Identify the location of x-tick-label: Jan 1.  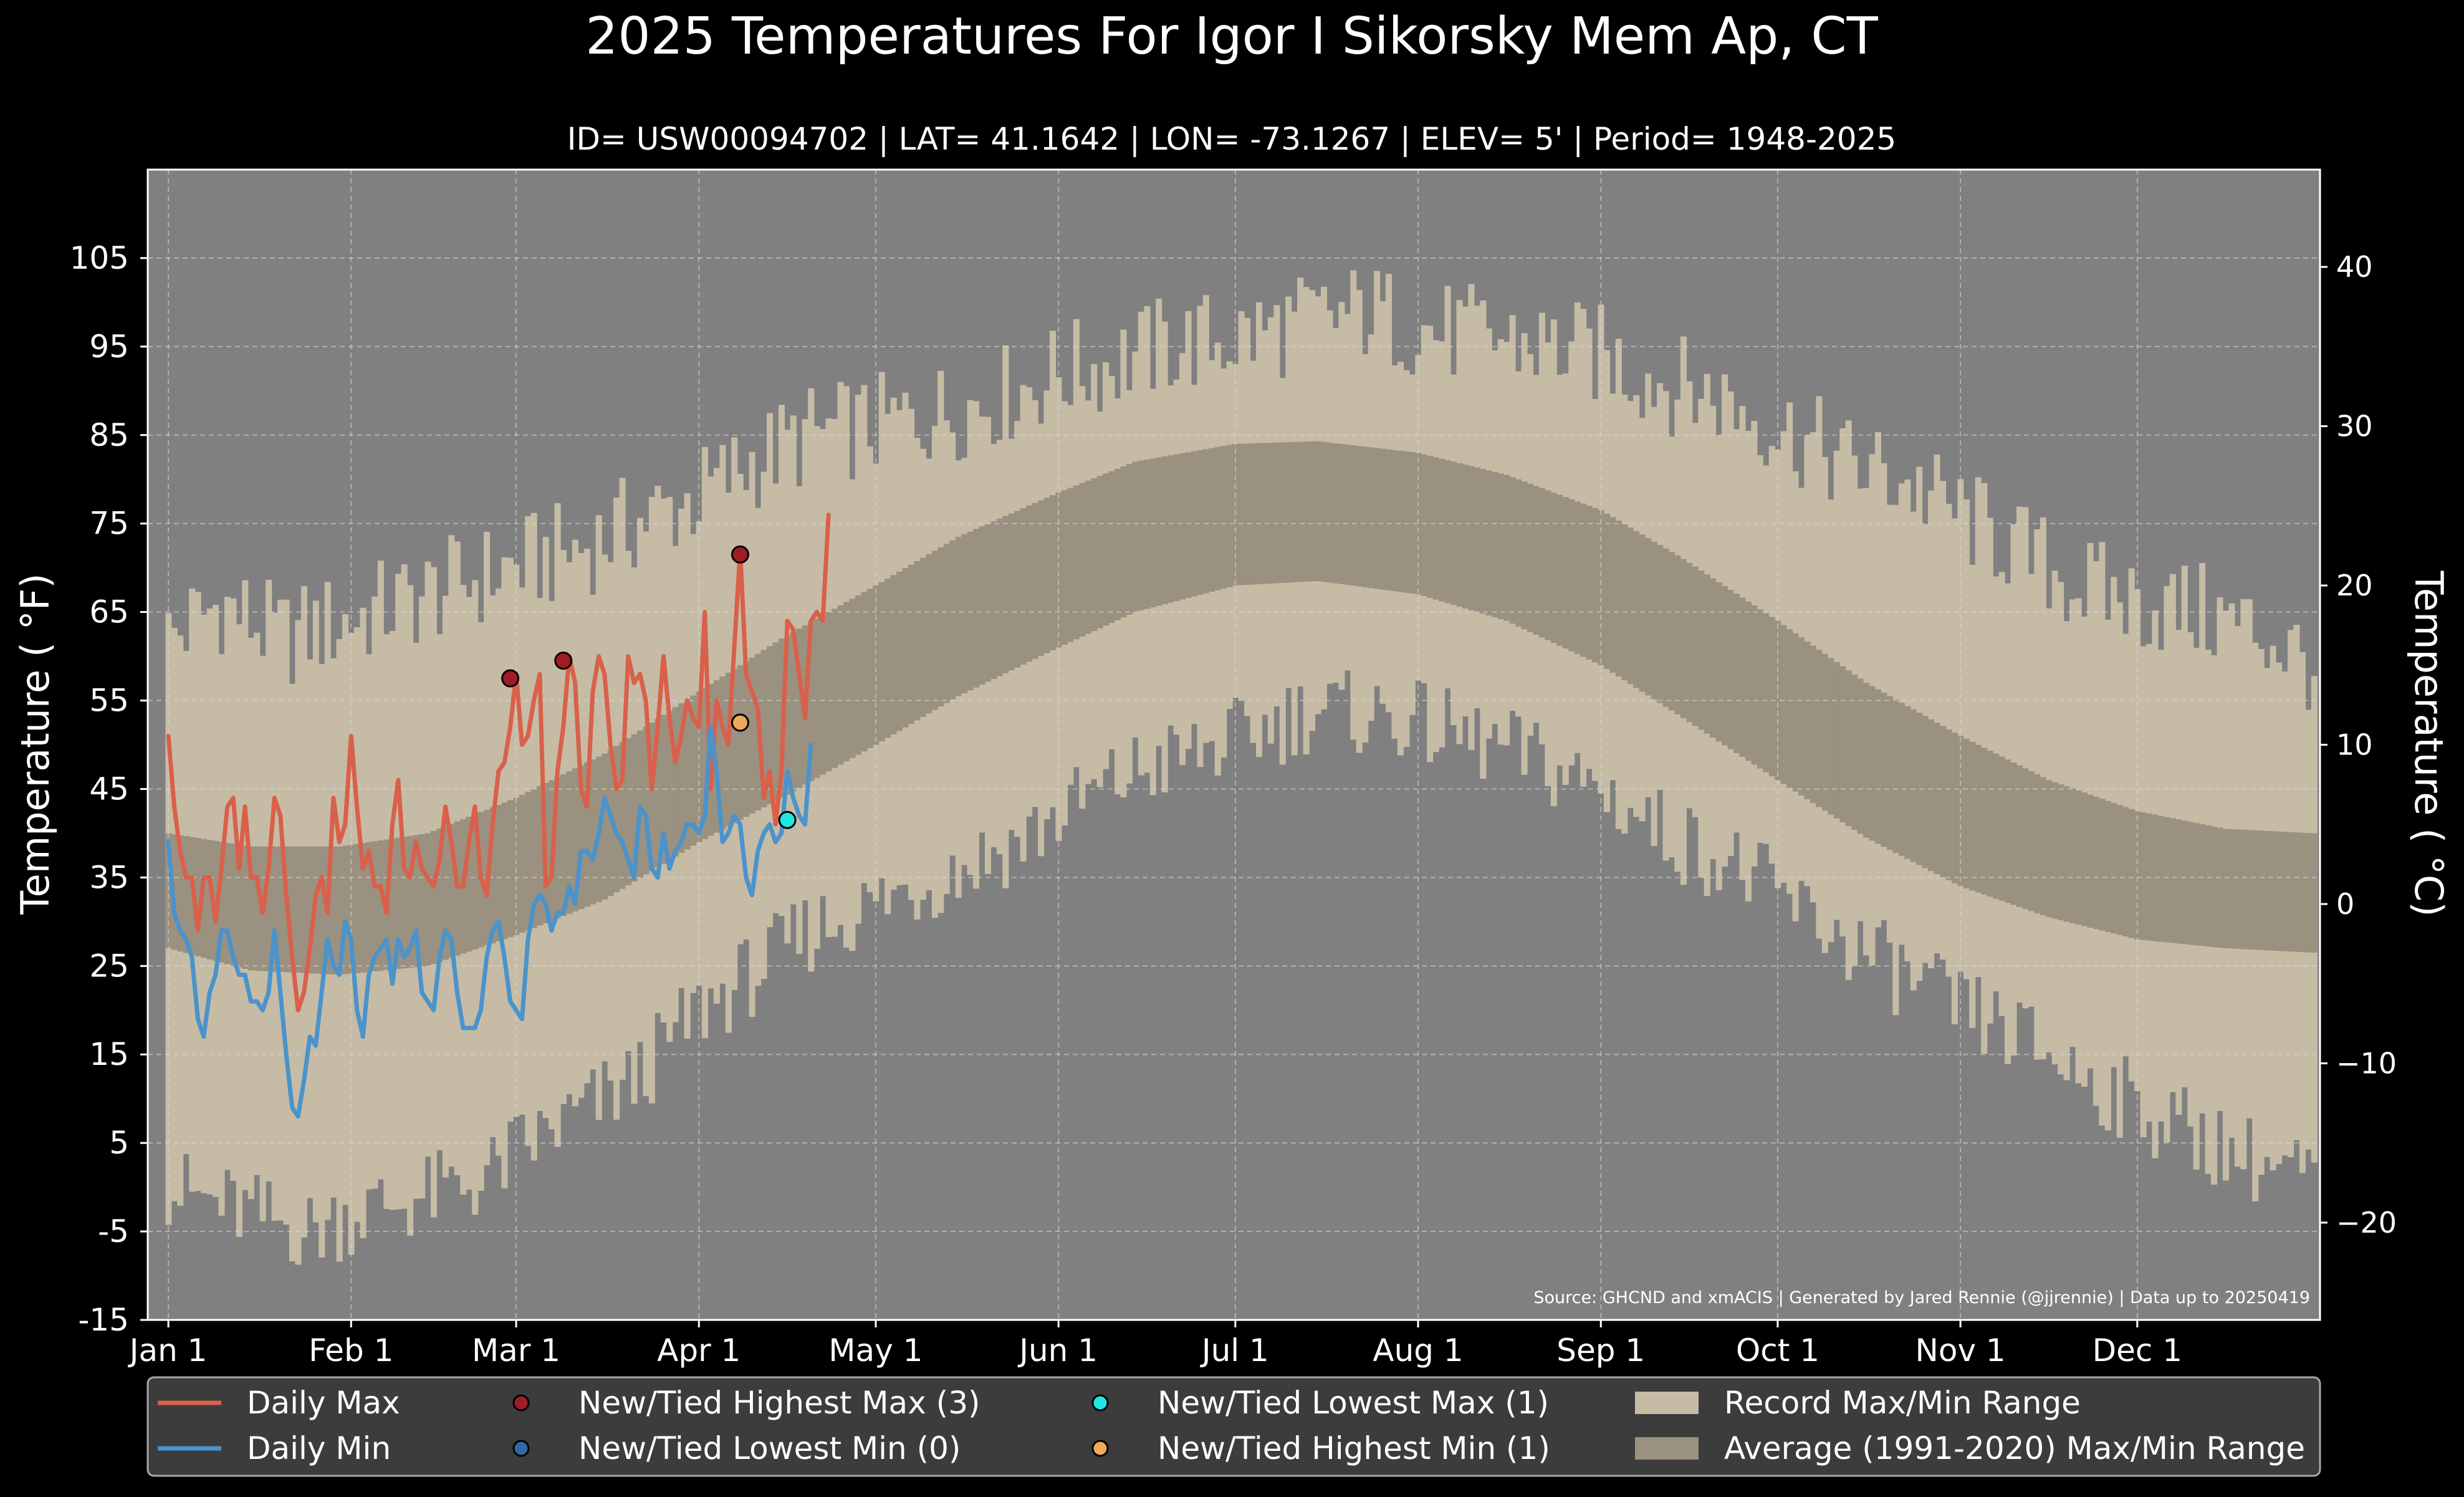
(168, 1350).